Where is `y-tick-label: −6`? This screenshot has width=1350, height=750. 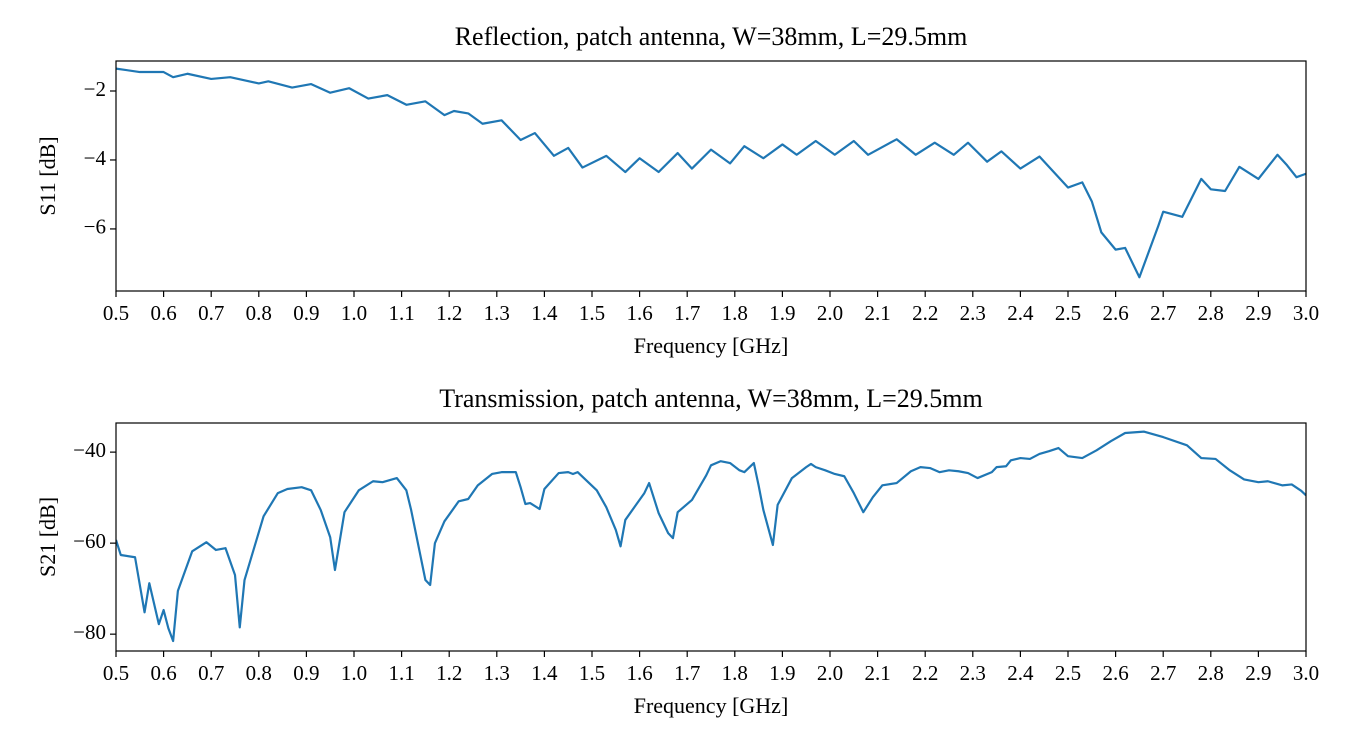 y-tick-label: −6 is located at coordinates (95, 227).